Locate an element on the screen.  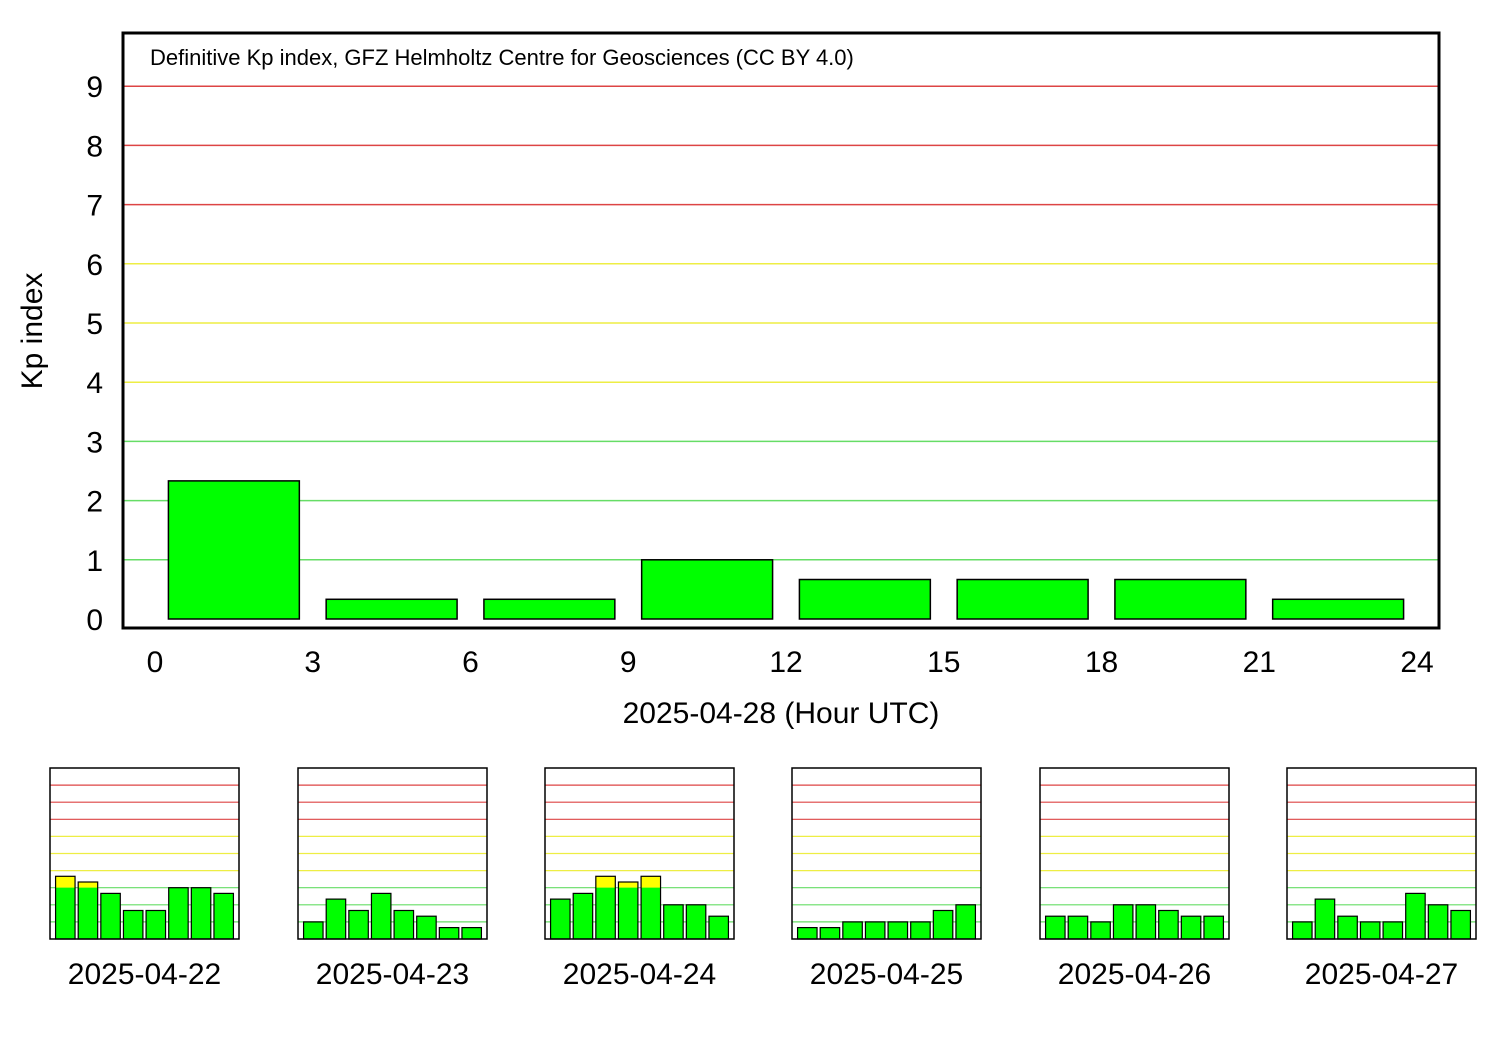
mini-chart-date-label: 2025-04-22 is located at coordinates (144, 974).